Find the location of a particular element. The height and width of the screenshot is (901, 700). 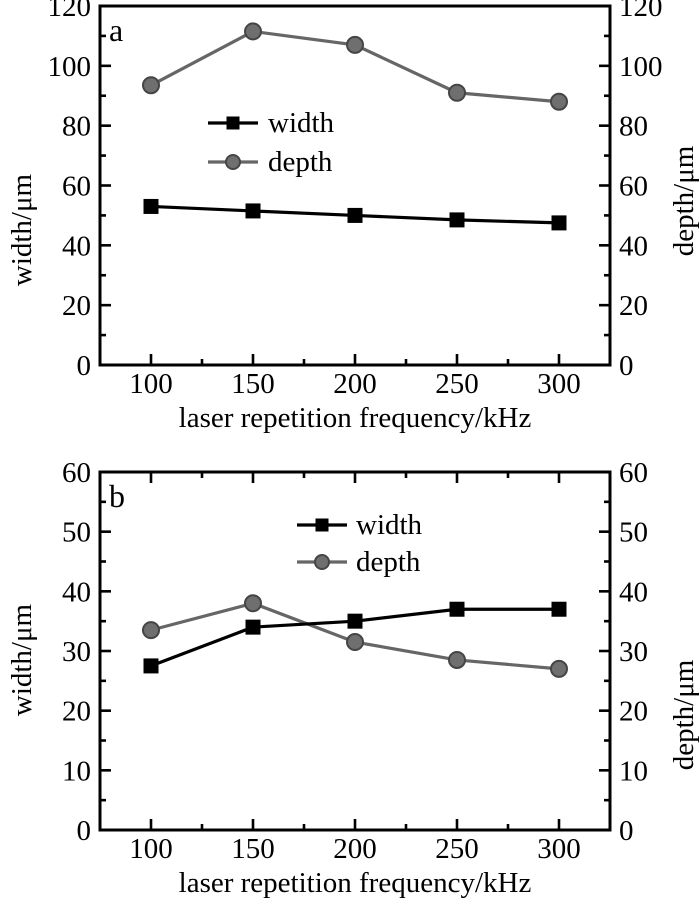

panel-b-y-tick-label-right: 30 is located at coordinates (633, 652).